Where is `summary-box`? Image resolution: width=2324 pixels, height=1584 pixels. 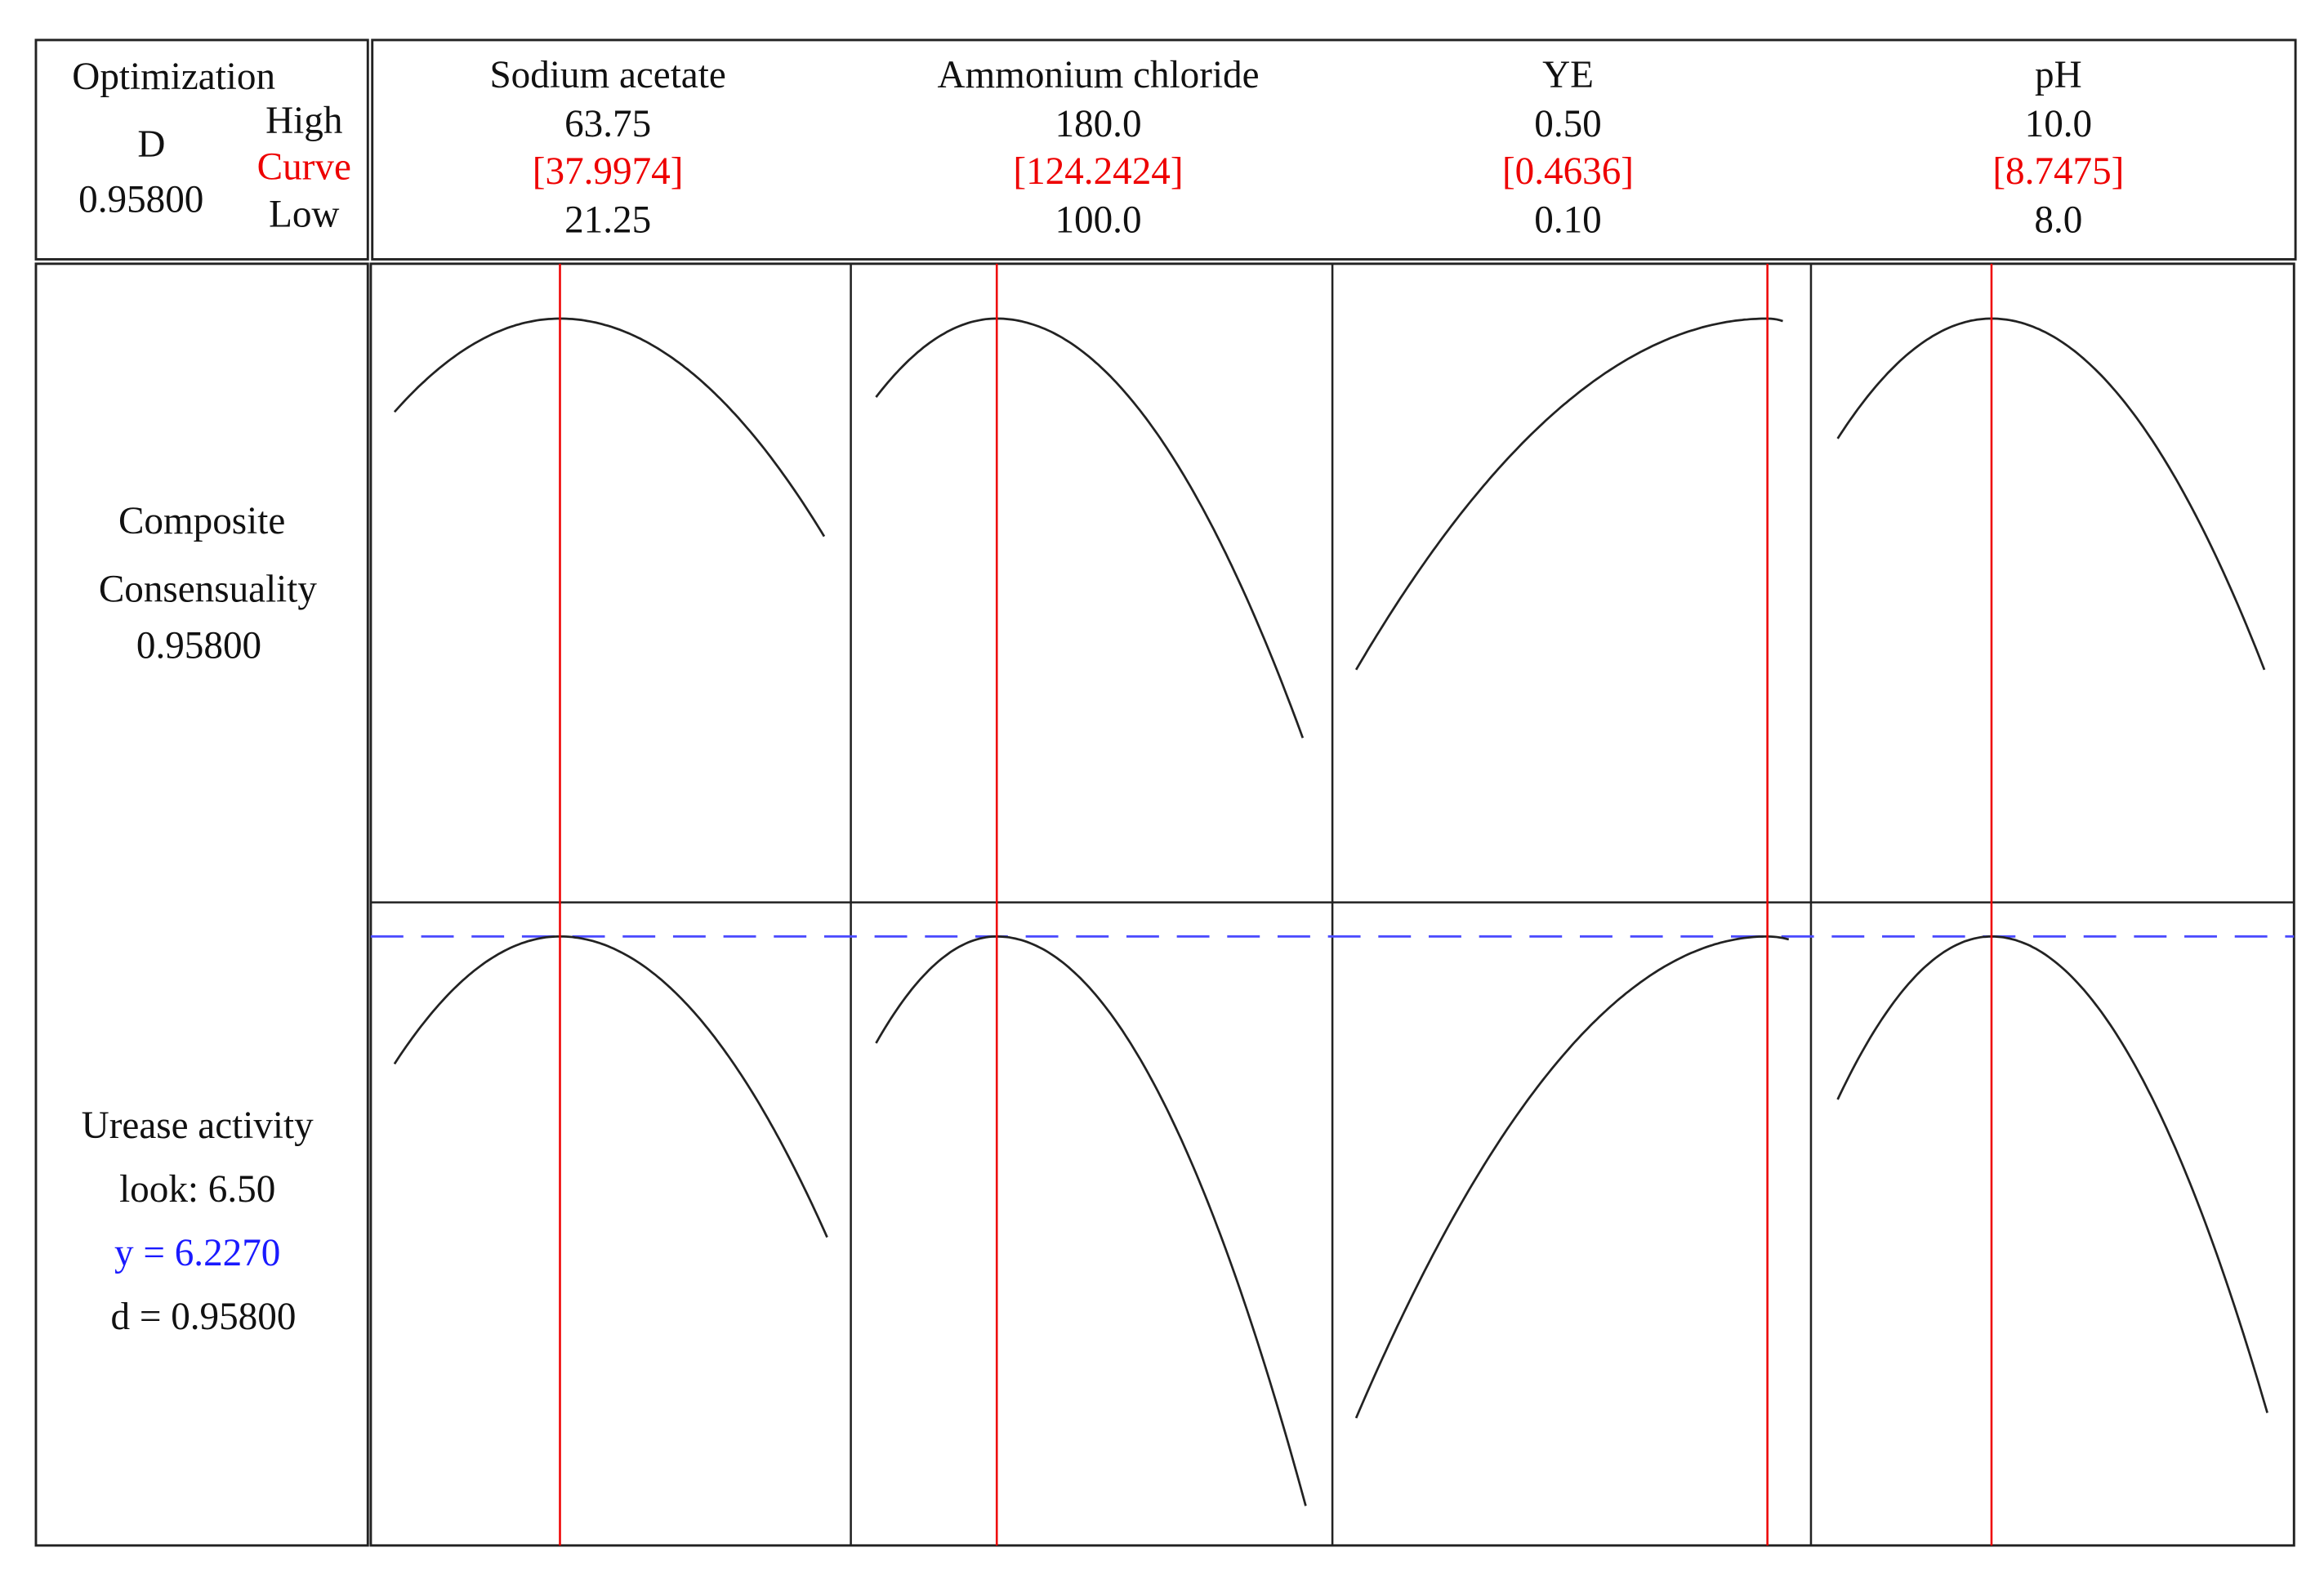 summary-box is located at coordinates (201, 149).